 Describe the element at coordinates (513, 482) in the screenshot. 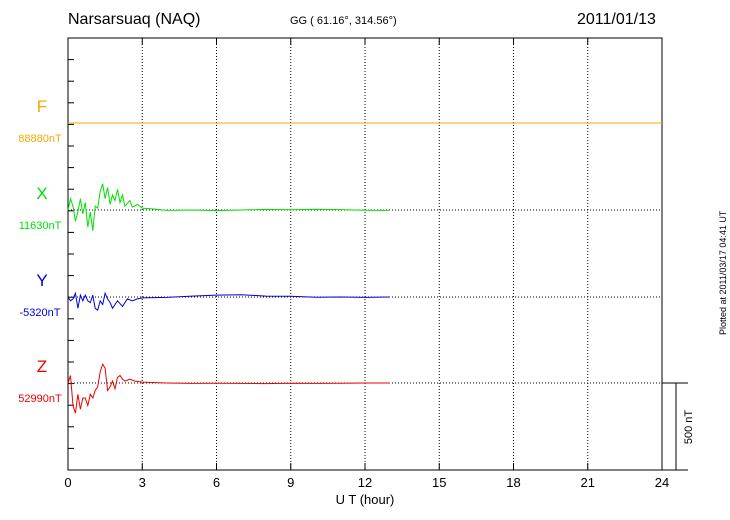

I see `x-tick-label: 18` at that location.